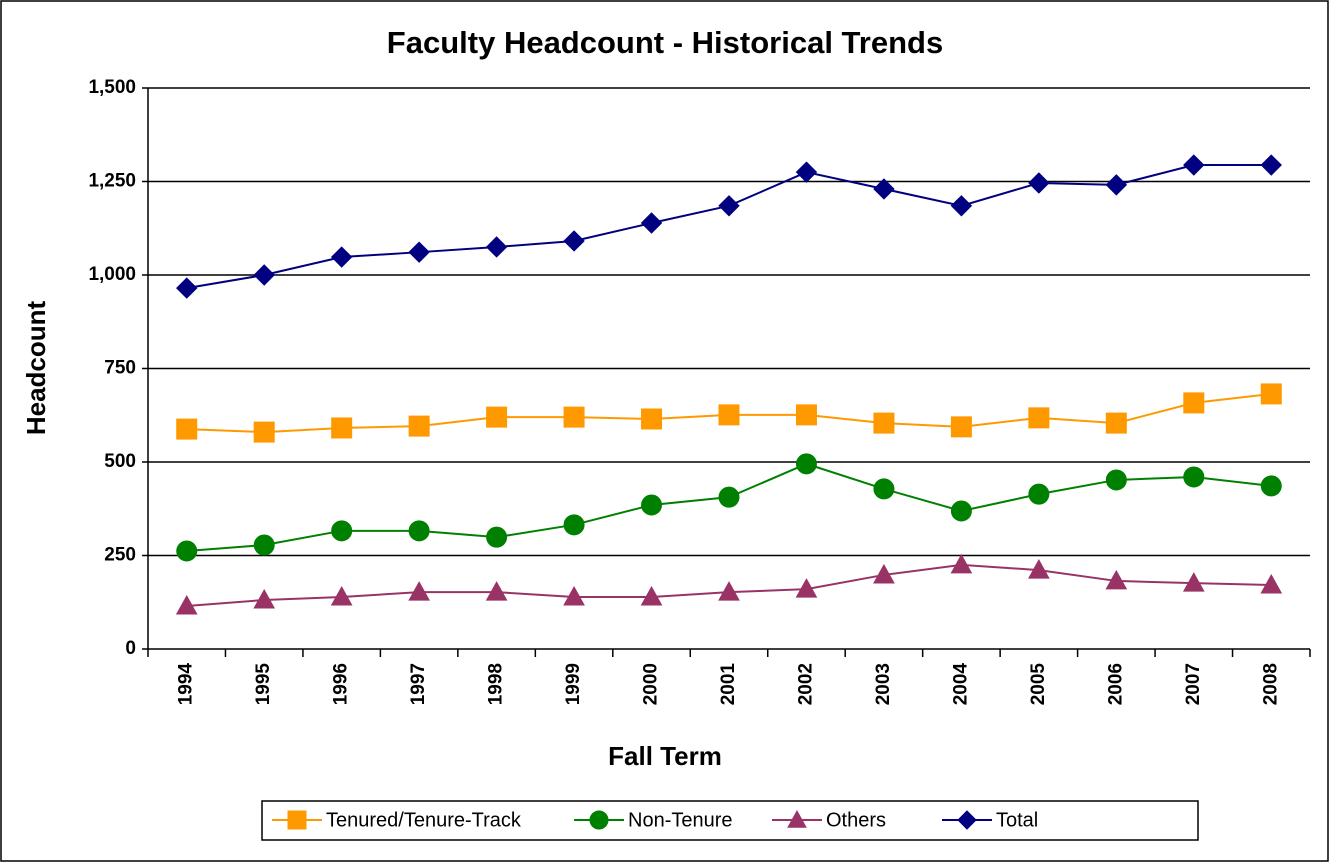  Describe the element at coordinates (728, 684) in the screenshot. I see `x-tick-label: 2001` at that location.